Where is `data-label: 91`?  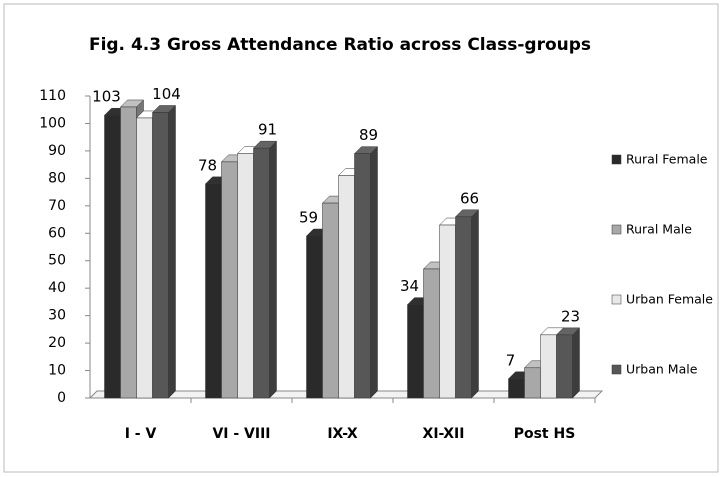 data-label: 91 is located at coordinates (267, 130).